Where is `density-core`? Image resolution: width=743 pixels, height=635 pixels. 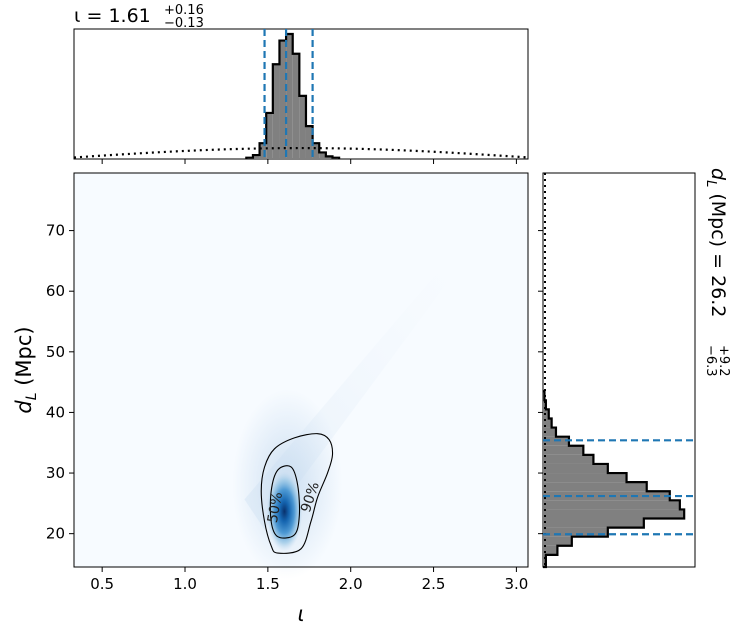 density-core is located at coordinates (284, 511).